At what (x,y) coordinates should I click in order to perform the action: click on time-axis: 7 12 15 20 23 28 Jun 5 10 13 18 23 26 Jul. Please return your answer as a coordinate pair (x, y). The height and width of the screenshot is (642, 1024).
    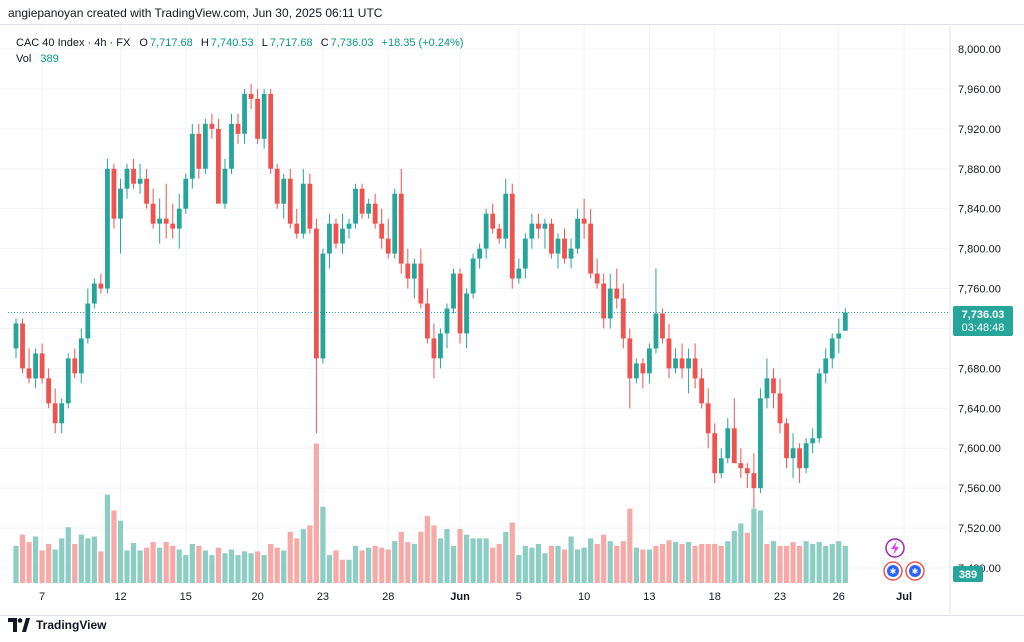
    Looking at the image, I should click on (475, 597).